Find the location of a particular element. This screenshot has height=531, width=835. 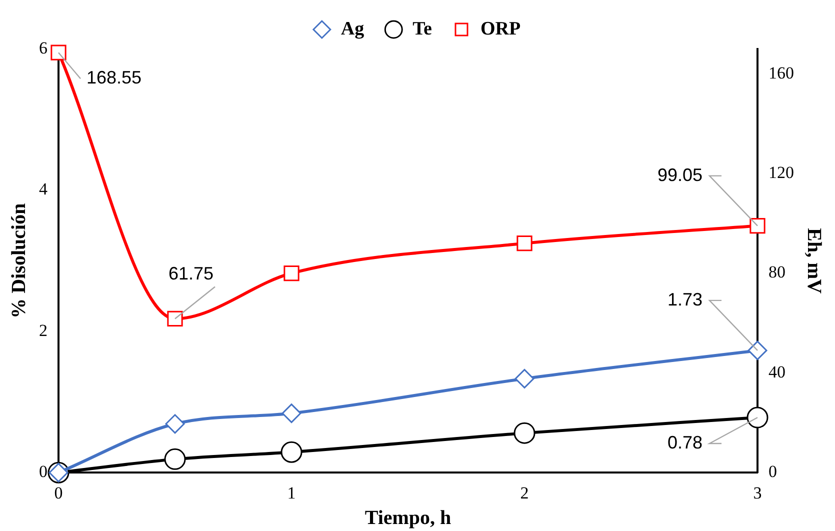

y2-tick-label: 0 is located at coordinates (772, 472).